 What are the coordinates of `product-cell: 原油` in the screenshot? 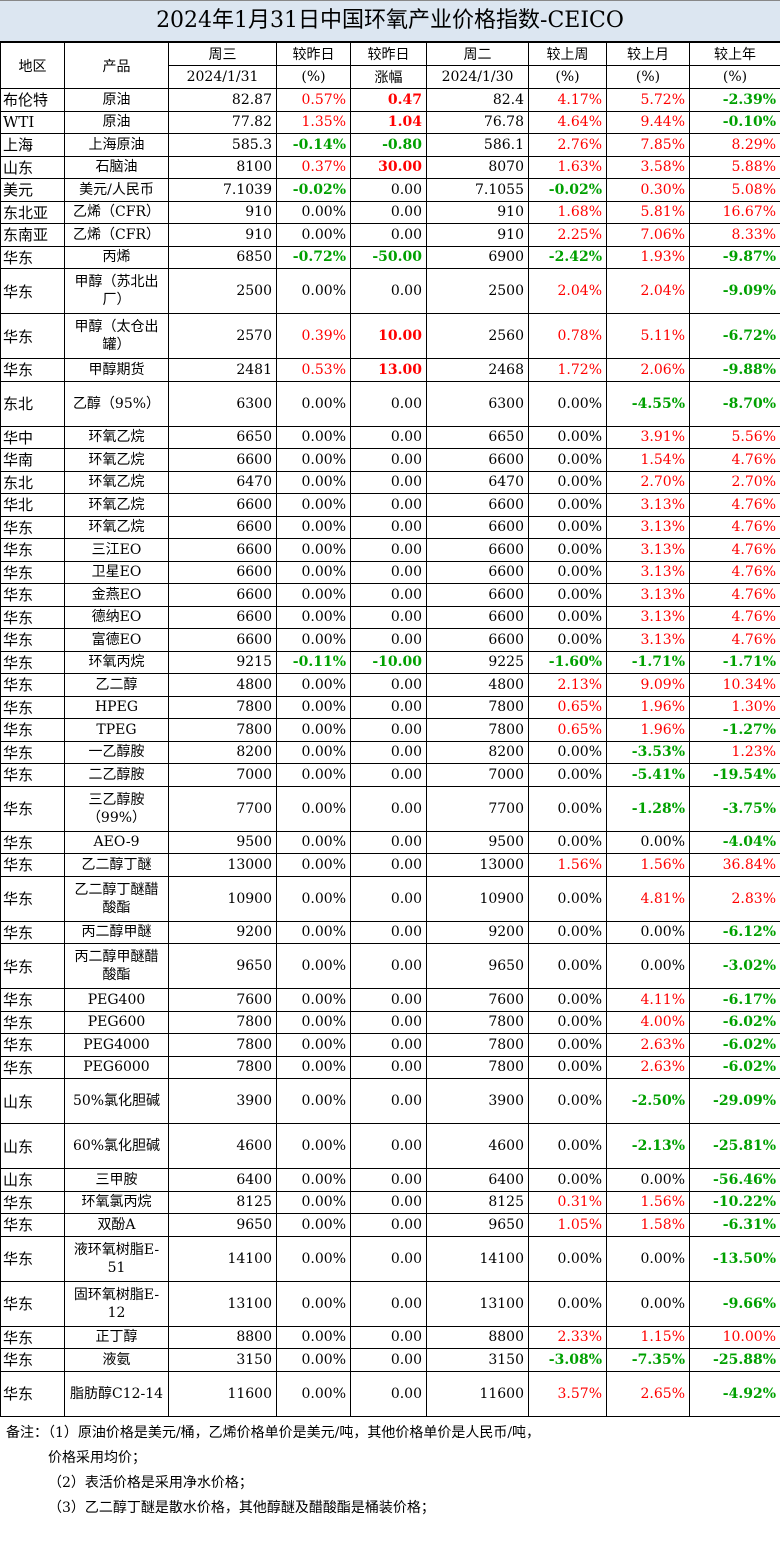 It's located at (116, 100).